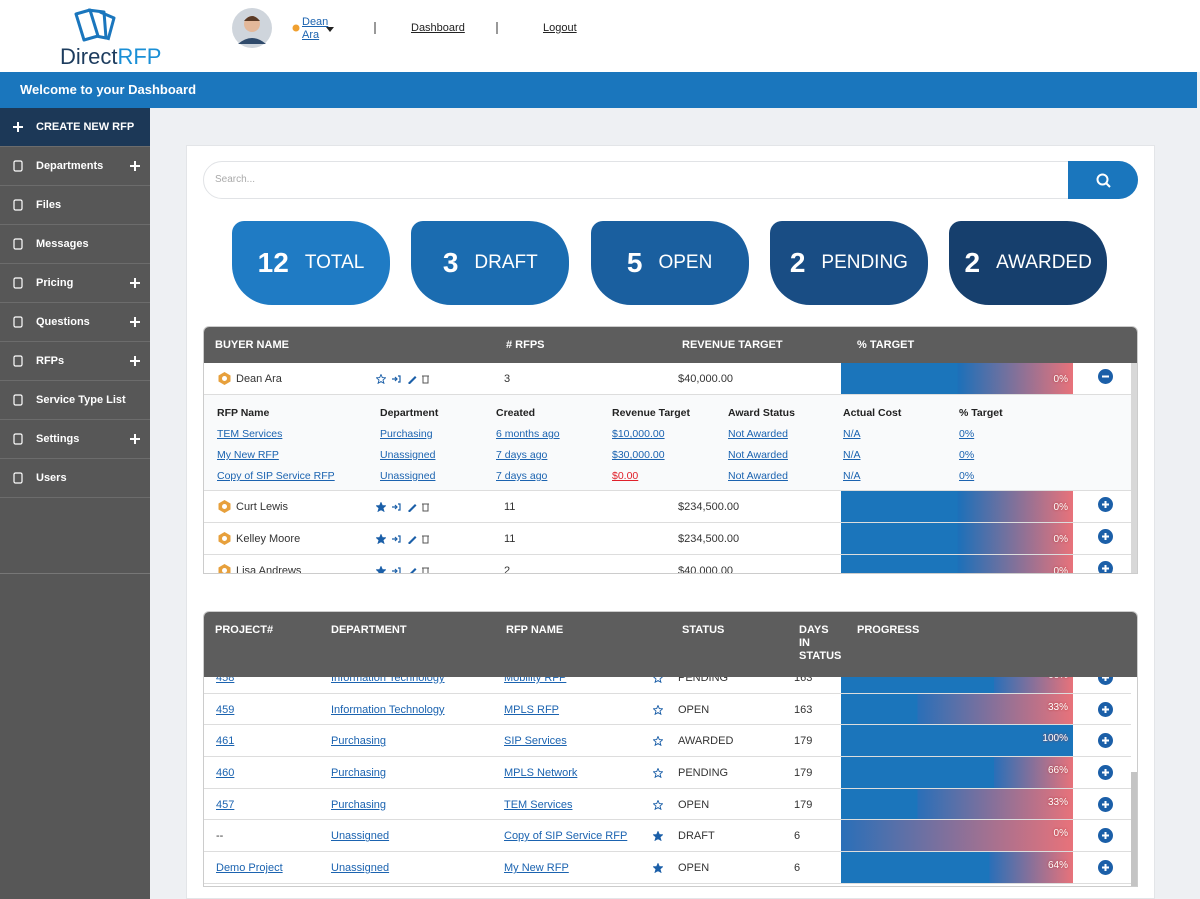  I want to click on sidebar-icon, so click(18, 205).